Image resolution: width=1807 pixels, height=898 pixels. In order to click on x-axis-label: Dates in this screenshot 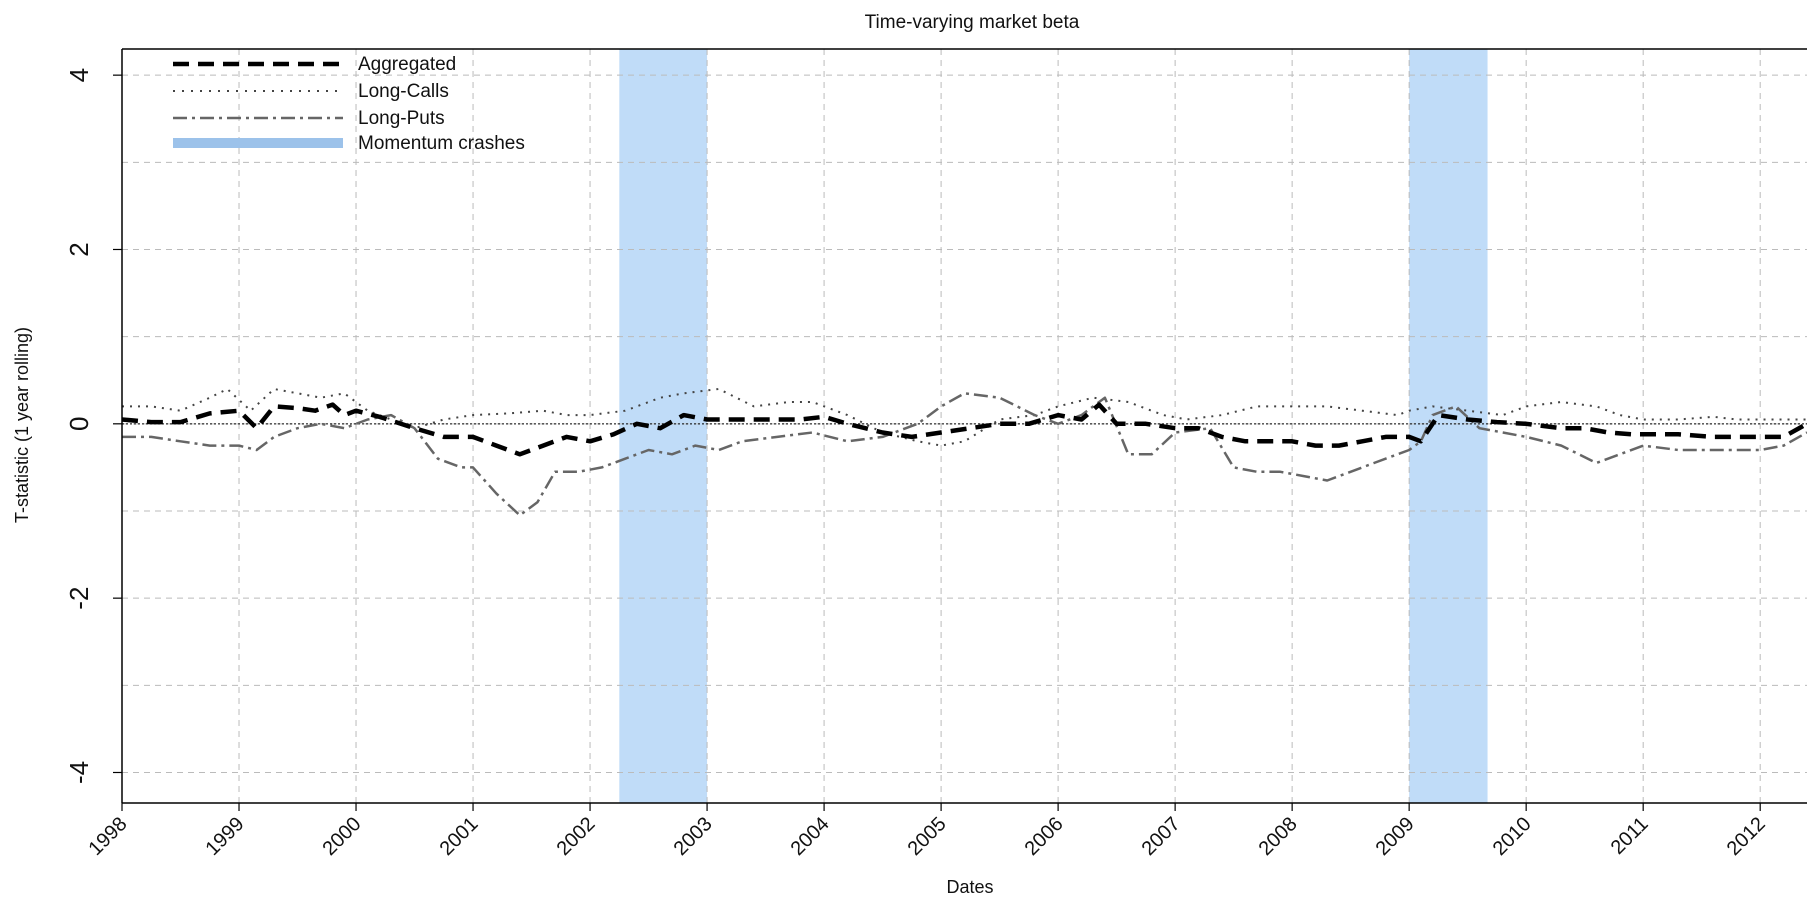, I will do `click(969, 887)`.